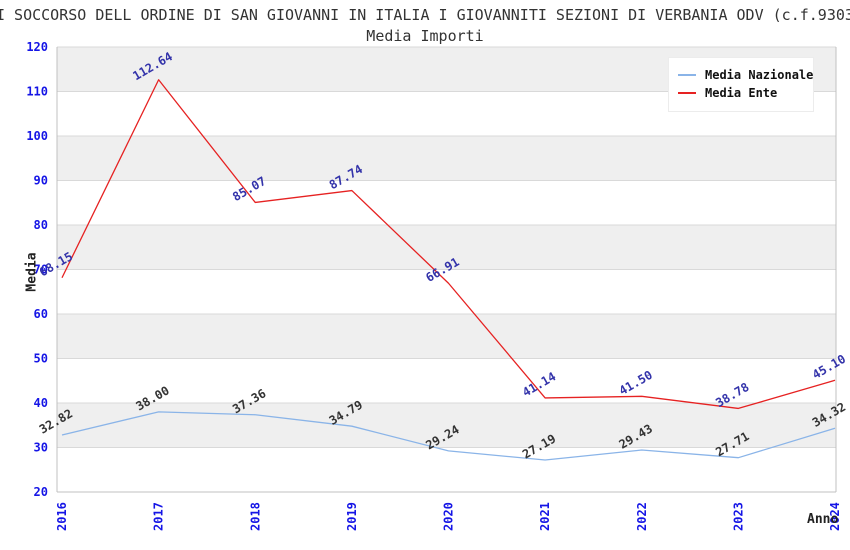 This screenshot has width=850, height=550. What do you see at coordinates (255, 516) in the screenshot?
I see `svg-text: 2018` at bounding box center [255, 516].